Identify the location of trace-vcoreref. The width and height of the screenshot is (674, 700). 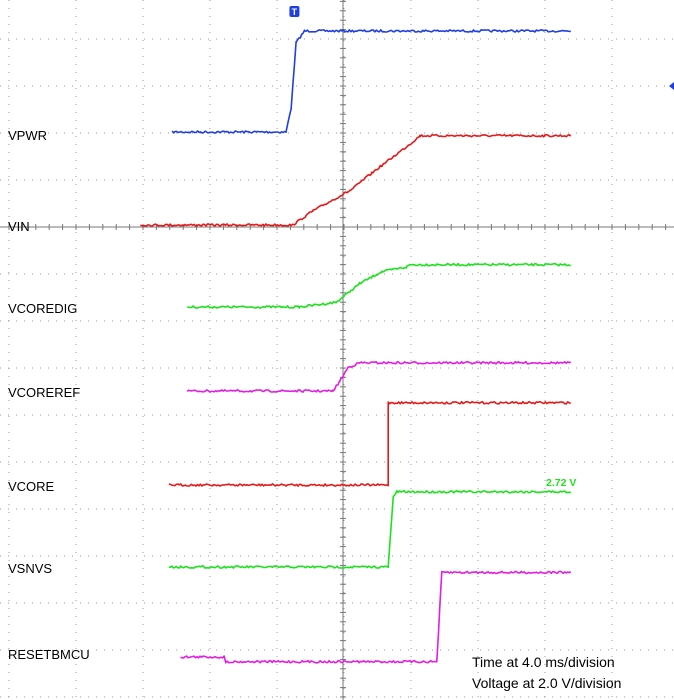
(379, 376).